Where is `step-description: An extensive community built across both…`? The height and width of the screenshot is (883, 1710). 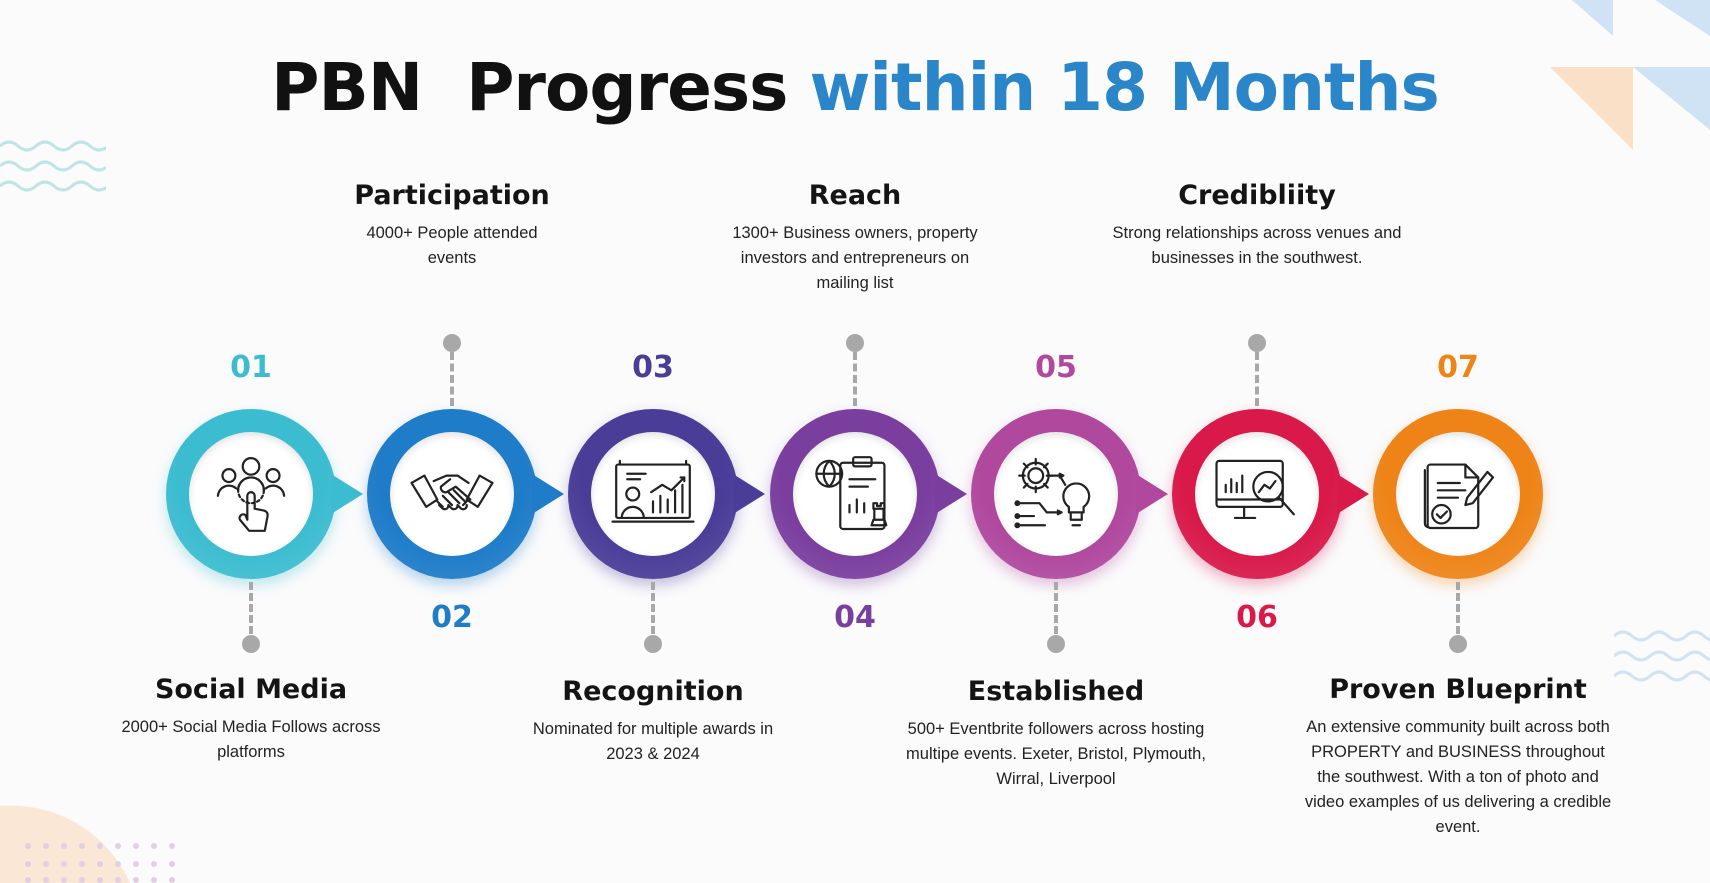 step-description: An extensive community built across both… is located at coordinates (1458, 777).